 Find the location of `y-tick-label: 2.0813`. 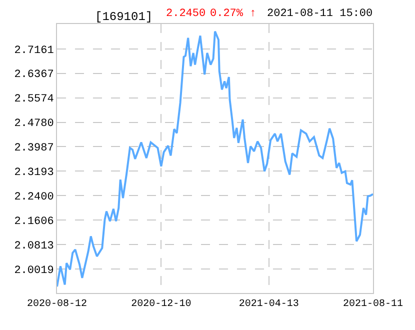

y-tick-label: 2.0813 is located at coordinates (34, 246).